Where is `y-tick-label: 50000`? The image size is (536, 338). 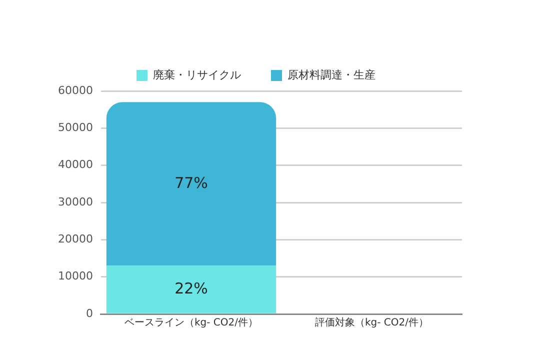 y-tick-label: 50000 is located at coordinates (75, 127).